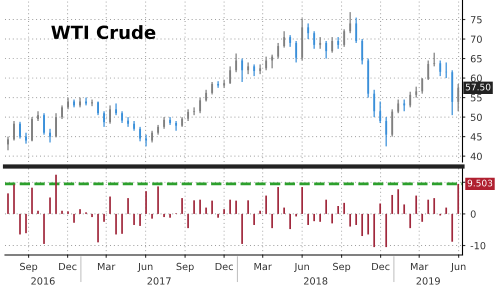  What do you see at coordinates (476, 136) in the screenshot?
I see `y-tick-label: 45` at bounding box center [476, 136].